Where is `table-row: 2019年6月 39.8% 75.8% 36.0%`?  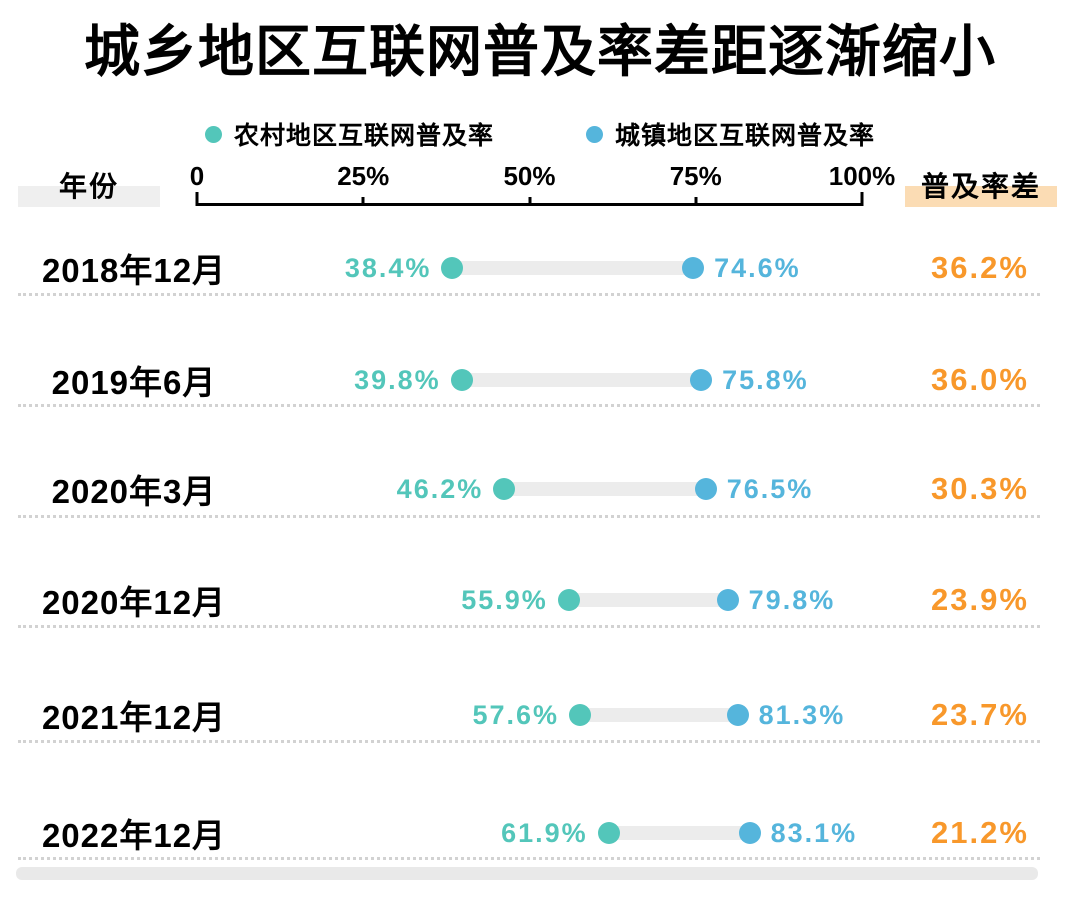 table-row: 2019年6月 39.8% 75.8% 36.0% is located at coordinates (540, 380).